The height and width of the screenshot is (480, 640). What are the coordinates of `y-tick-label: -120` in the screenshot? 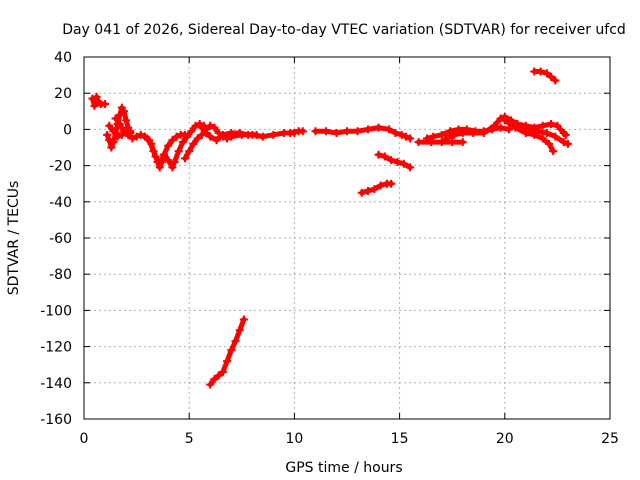 It's located at (56, 348).